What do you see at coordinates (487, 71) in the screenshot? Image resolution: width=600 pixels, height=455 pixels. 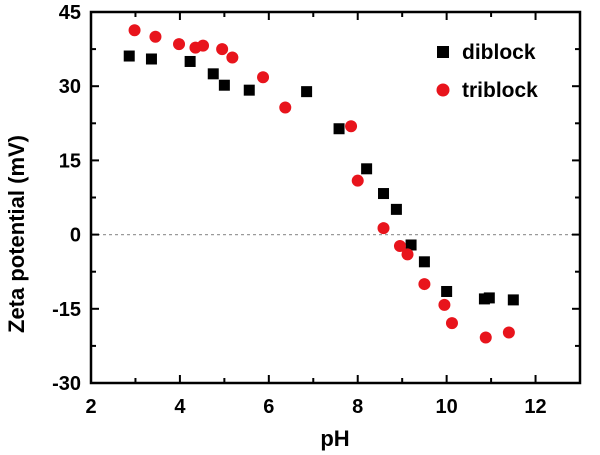 I see `legend: diblock triblock` at bounding box center [487, 71].